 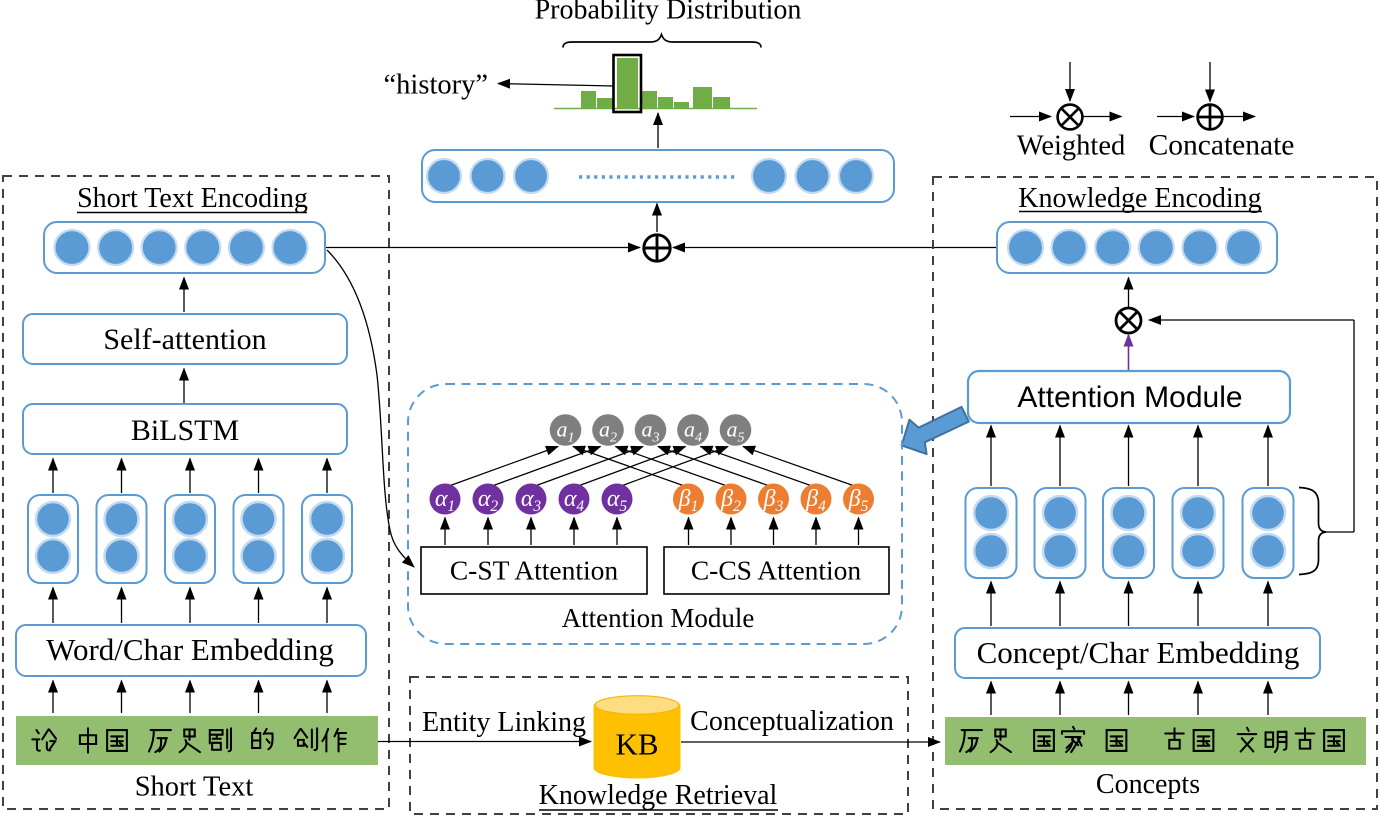 What do you see at coordinates (668, 13) in the screenshot?
I see `svg-text: Probability Distribution` at bounding box center [668, 13].